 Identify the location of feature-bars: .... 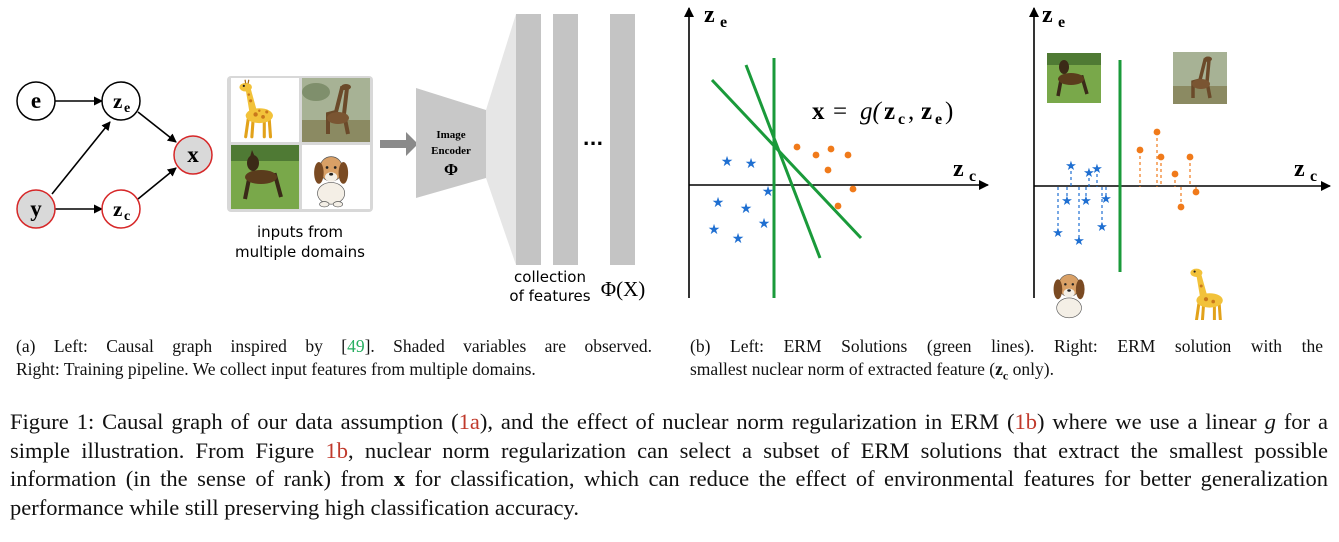
(575, 139).